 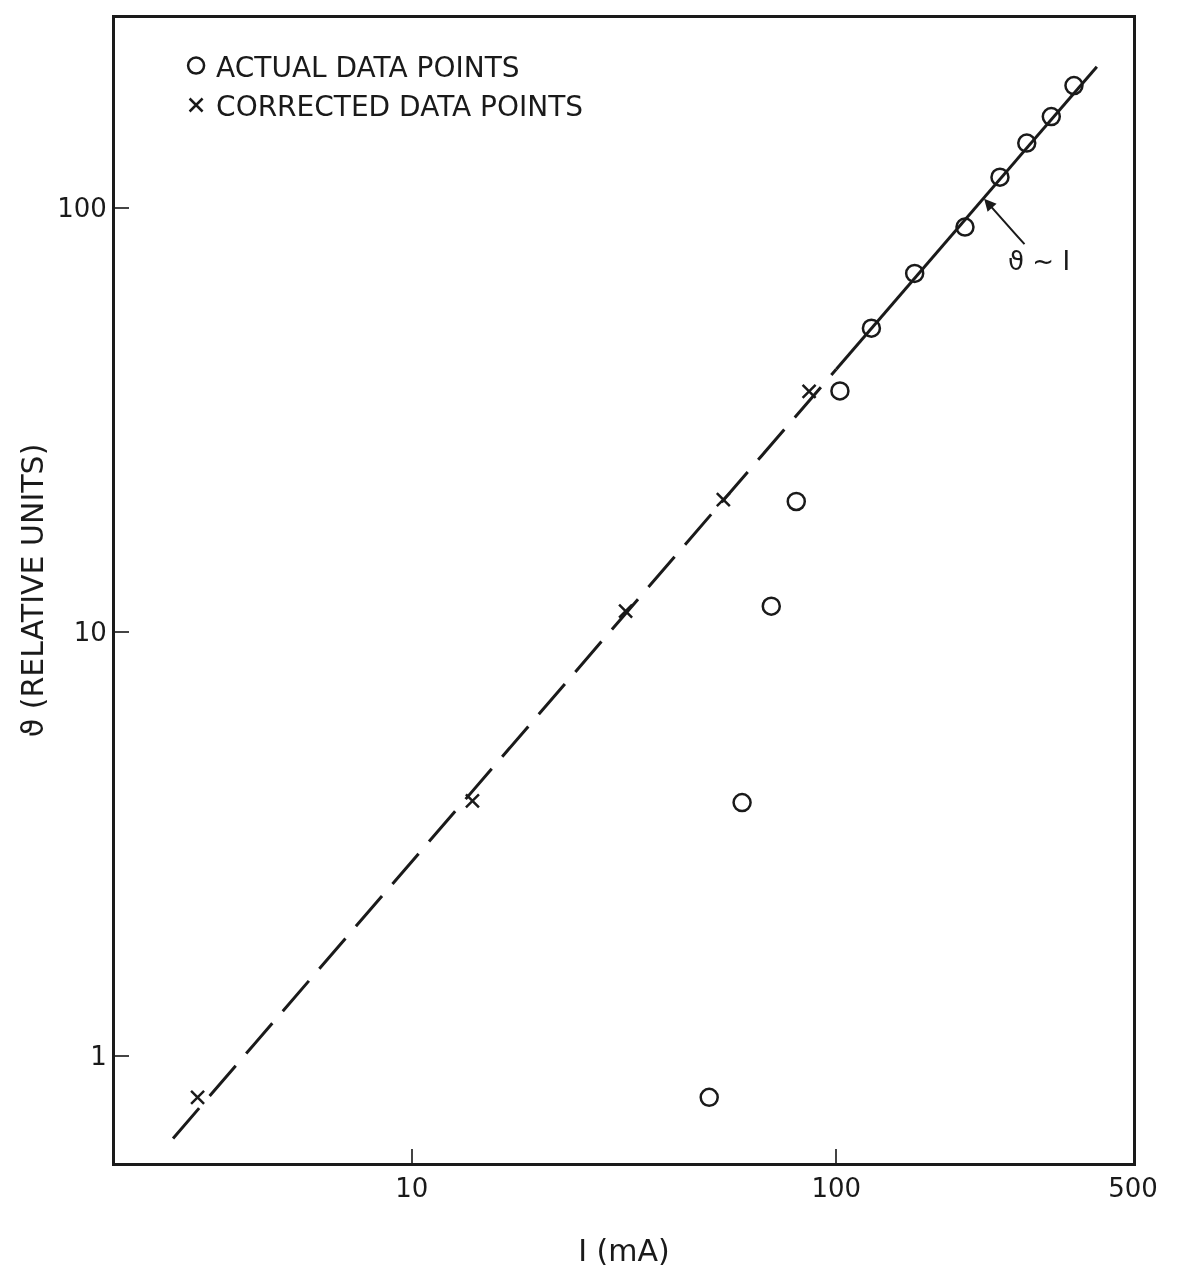 I want to click on y-tick-label: 1, so click(x=98, y=1056).